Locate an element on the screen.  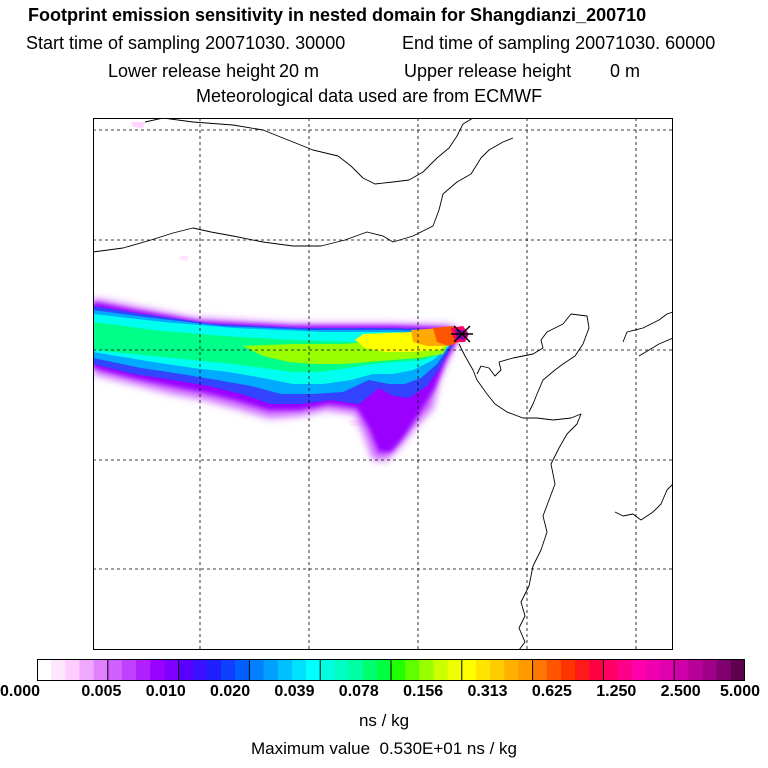
colorbar-tick-label: 0.020 is located at coordinates (230, 691).